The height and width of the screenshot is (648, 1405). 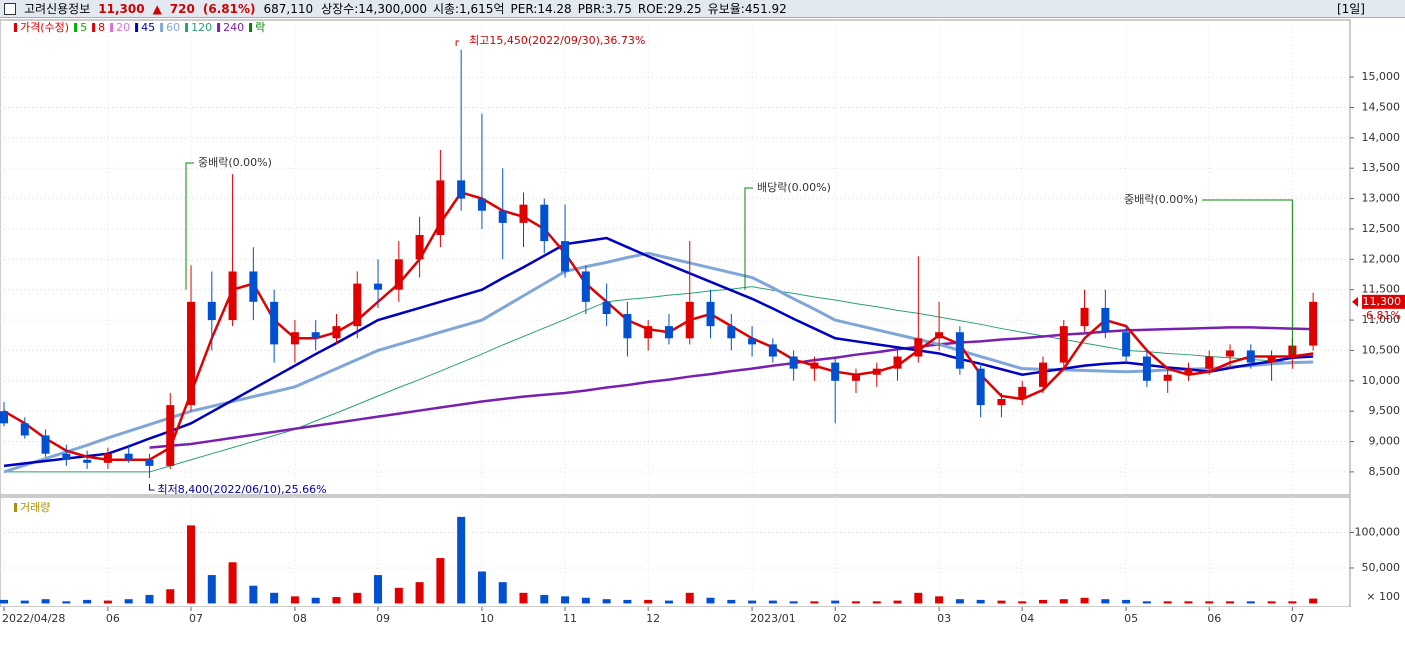 What do you see at coordinates (233, 27) in the screenshot?
I see `legend-label: 240` at bounding box center [233, 27].